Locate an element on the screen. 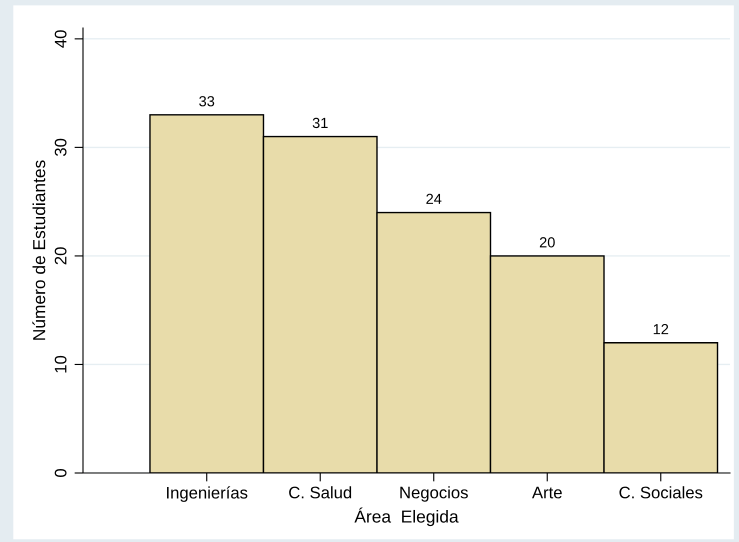 The height and width of the screenshot is (542, 739). data-label: 20 is located at coordinates (547, 242).